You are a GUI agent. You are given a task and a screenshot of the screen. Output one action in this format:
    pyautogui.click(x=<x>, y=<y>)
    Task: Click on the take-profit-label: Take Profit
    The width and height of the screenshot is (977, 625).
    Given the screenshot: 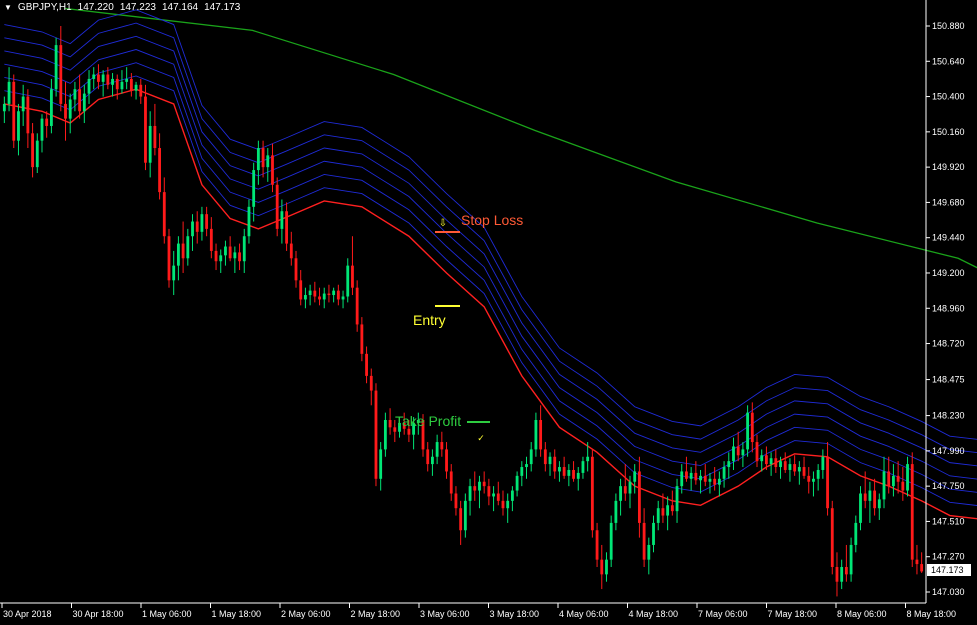 What is the action you would take?
    pyautogui.click(x=428, y=421)
    